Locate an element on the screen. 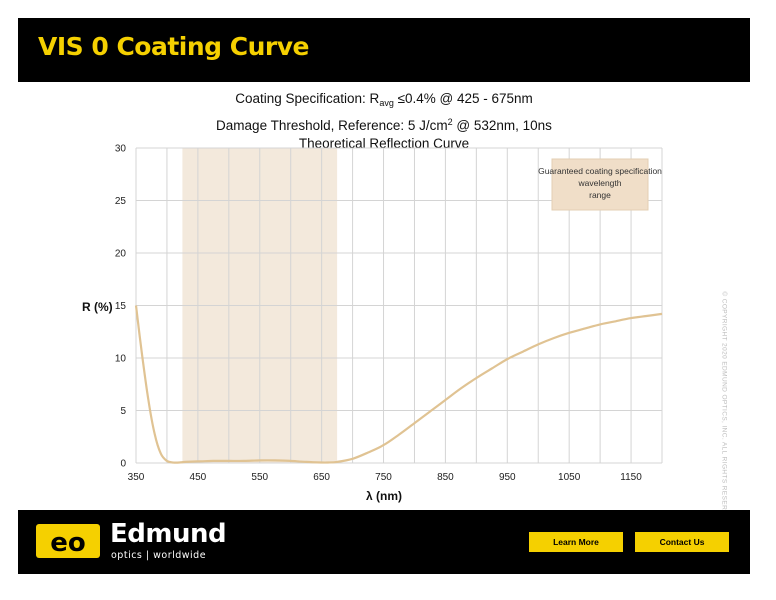  damage-threshold-suffix: @ 532nm, 10ns is located at coordinates (502, 125).